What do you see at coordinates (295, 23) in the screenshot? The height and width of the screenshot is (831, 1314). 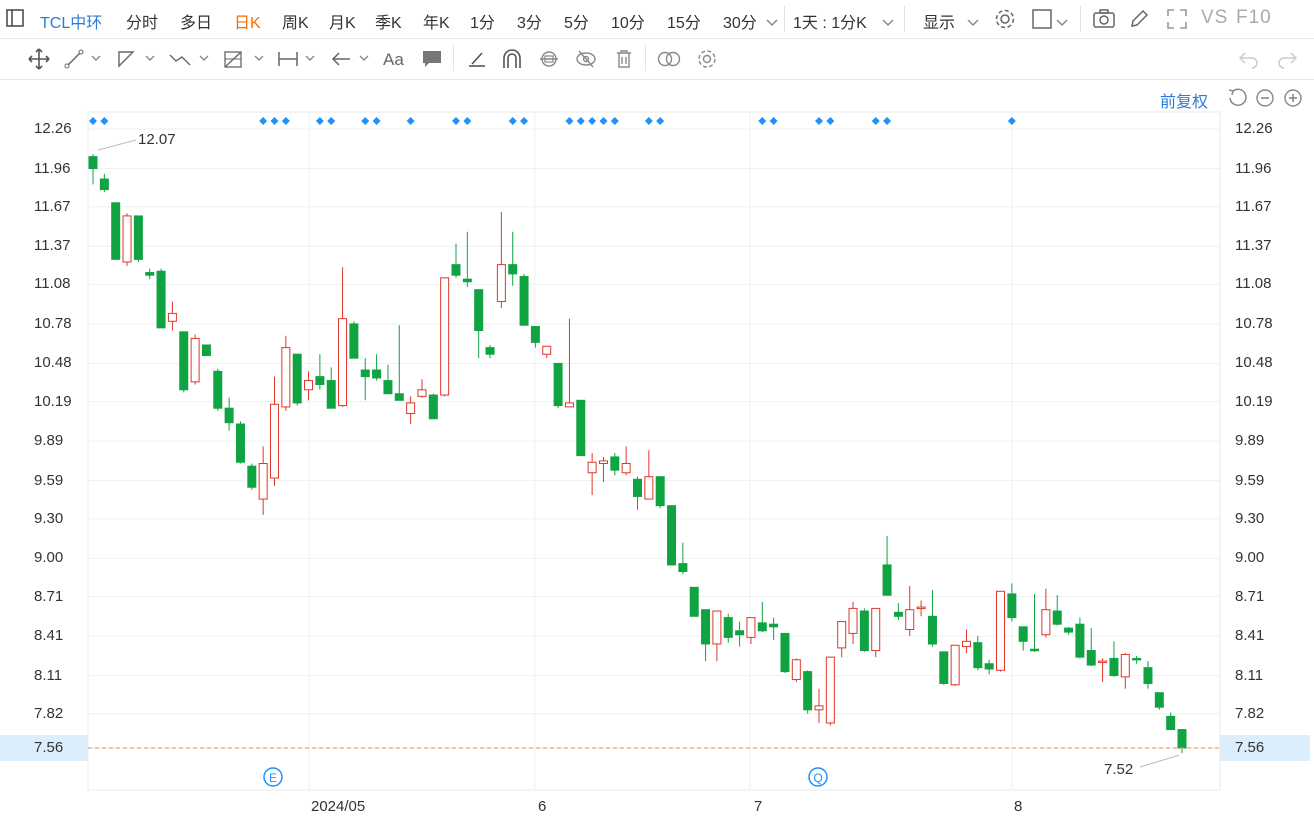 I see `tab-period-3: 周K` at bounding box center [295, 23].